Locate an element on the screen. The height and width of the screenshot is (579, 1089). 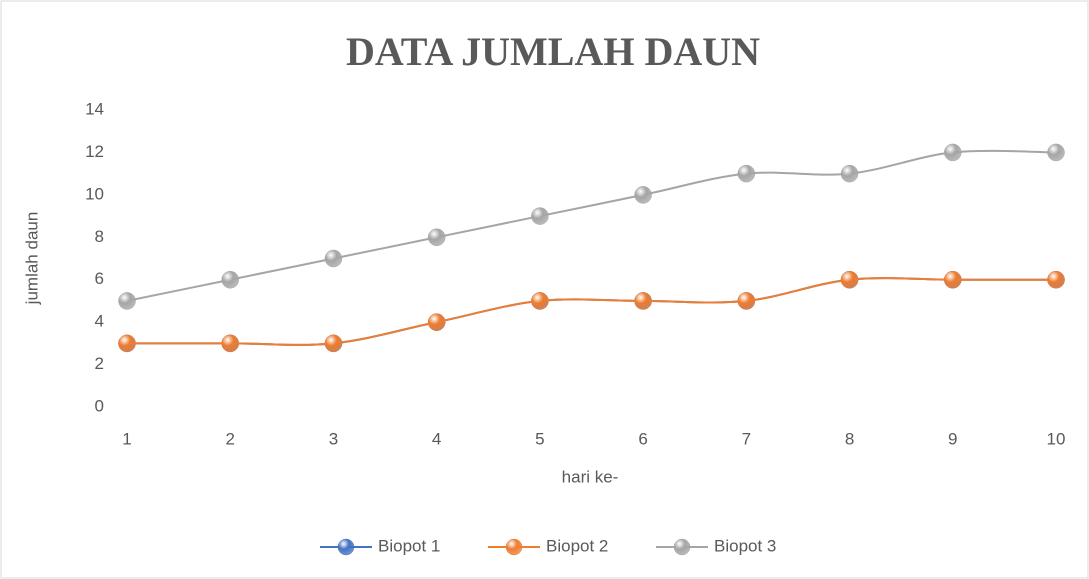
y-tick-label: 6 is located at coordinates (99, 278).